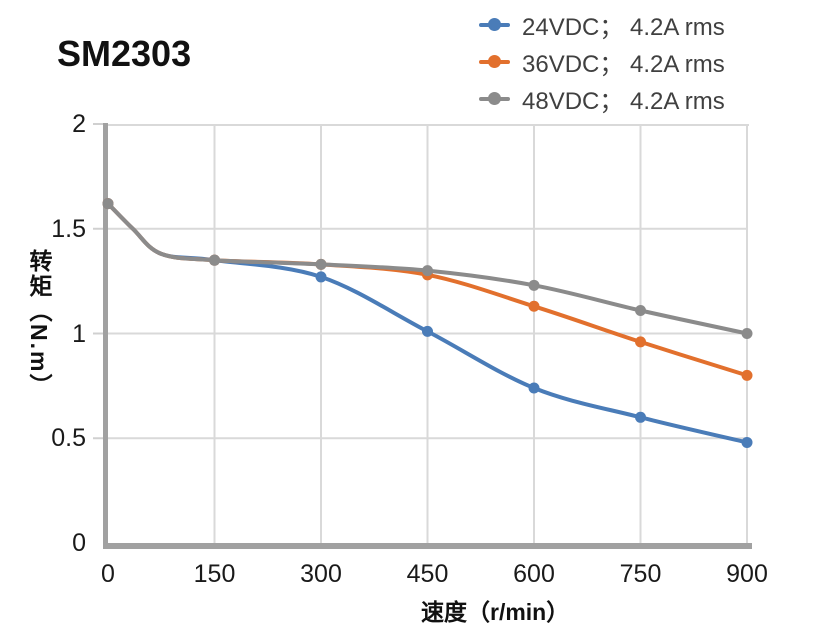 The width and height of the screenshot is (831, 640). I want to click on legend-label: 48VDC； 4.2A rms, so click(623, 101).